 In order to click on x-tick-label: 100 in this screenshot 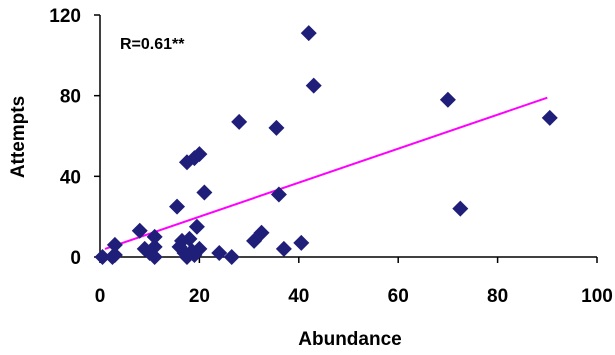, I will do `click(597, 296)`.